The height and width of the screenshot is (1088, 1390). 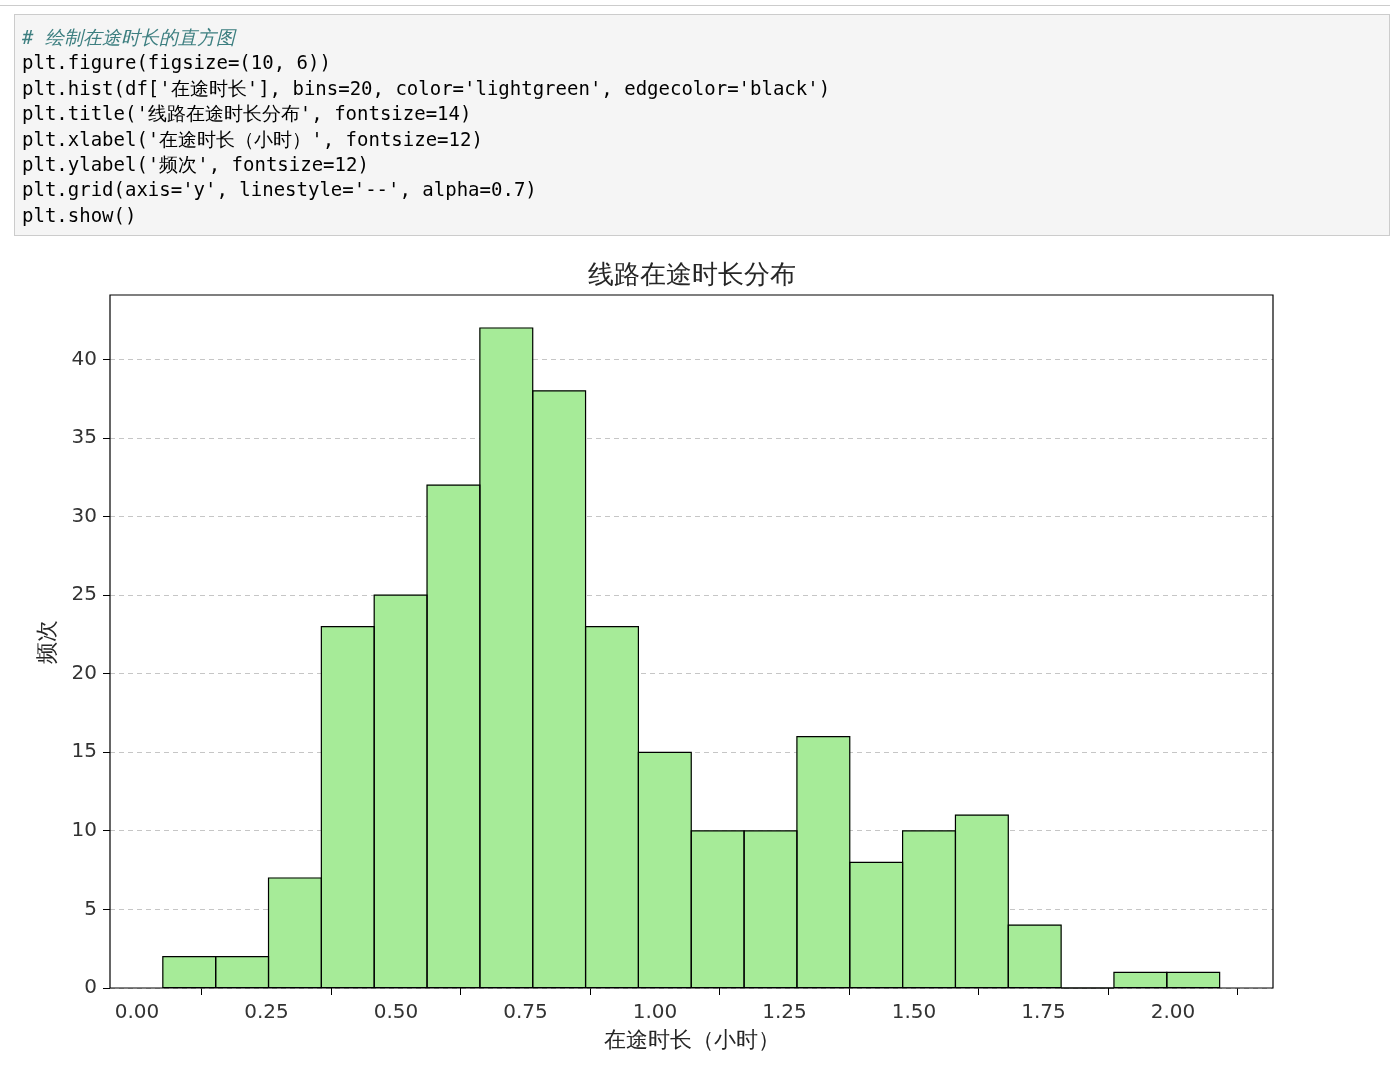 What do you see at coordinates (177, 63) in the screenshot?
I see `text: plt.figure(figsize=(10, 6))` at bounding box center [177, 63].